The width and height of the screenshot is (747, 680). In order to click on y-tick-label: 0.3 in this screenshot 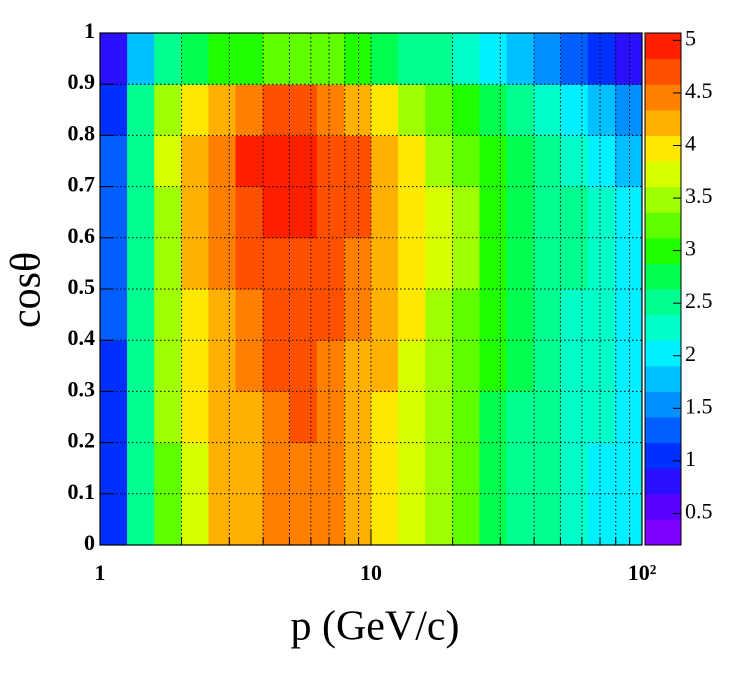, I will do `click(82, 388)`.